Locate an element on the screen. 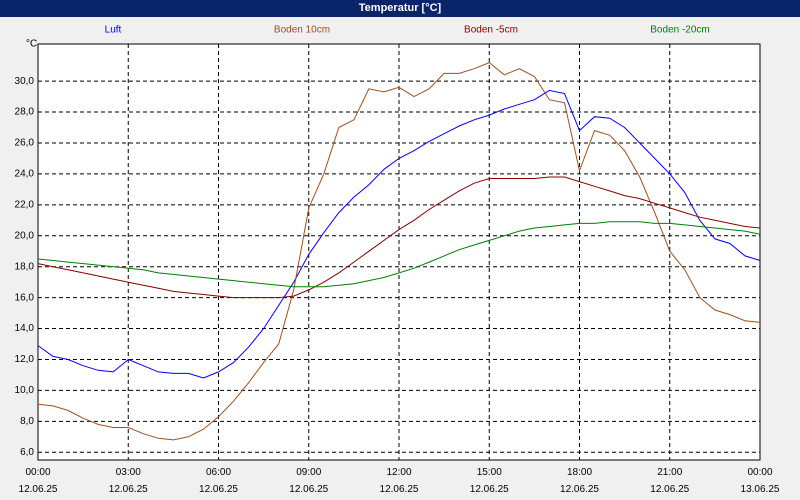  legend-entry: Boden 10cm is located at coordinates (302, 30).